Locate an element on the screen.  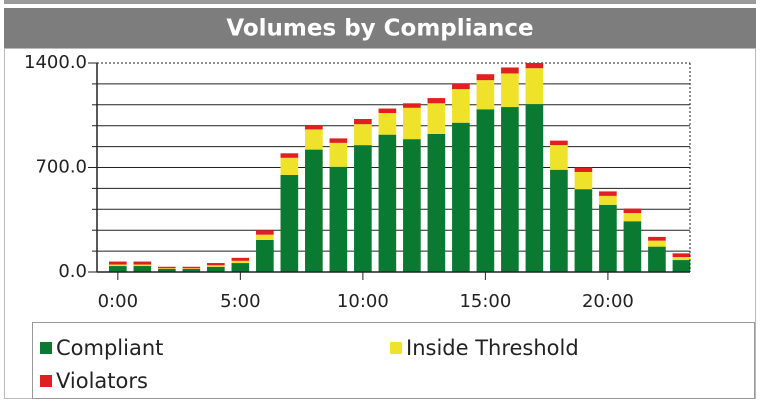
y-tick-label: 0.0 is located at coordinates (72, 271).